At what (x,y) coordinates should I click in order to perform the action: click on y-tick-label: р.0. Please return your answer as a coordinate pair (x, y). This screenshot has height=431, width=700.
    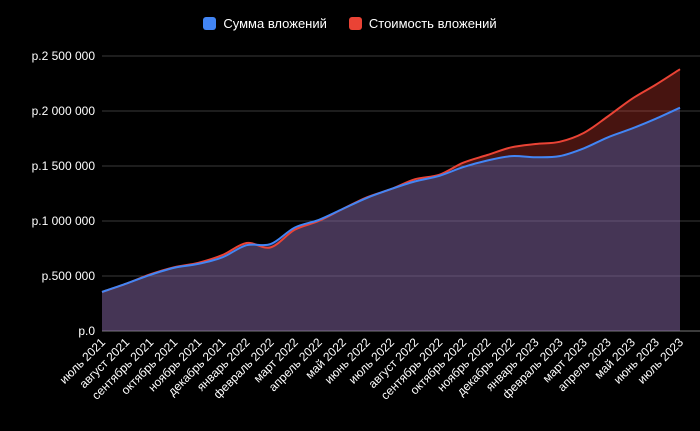
    Looking at the image, I should click on (86, 331).